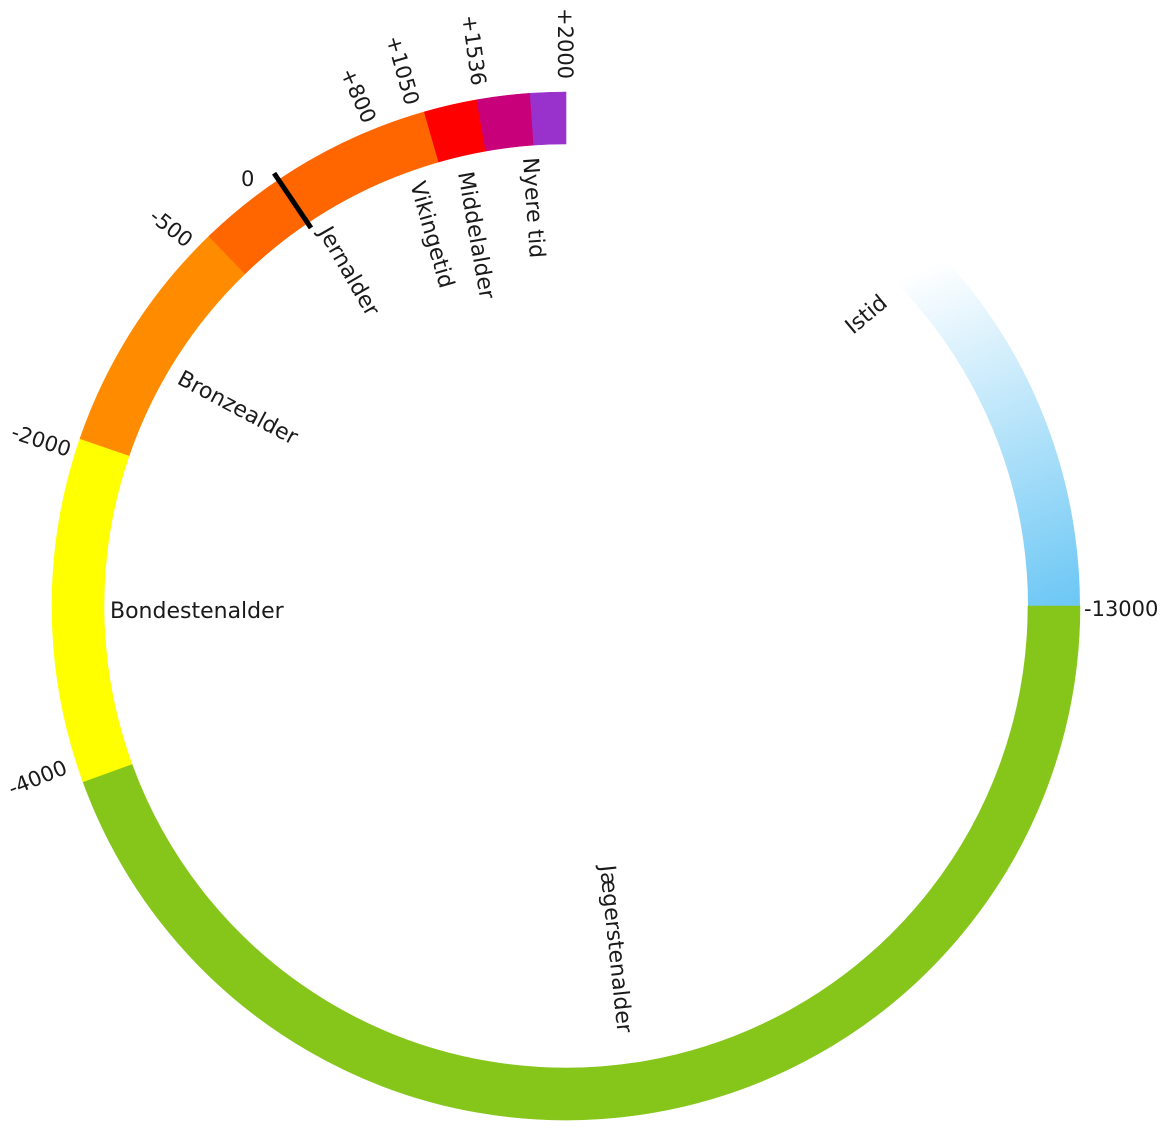 The width and height of the screenshot is (1170, 1129). What do you see at coordinates (1121, 609) in the screenshot?
I see `tick-label-minus-13000: -13000` at bounding box center [1121, 609].